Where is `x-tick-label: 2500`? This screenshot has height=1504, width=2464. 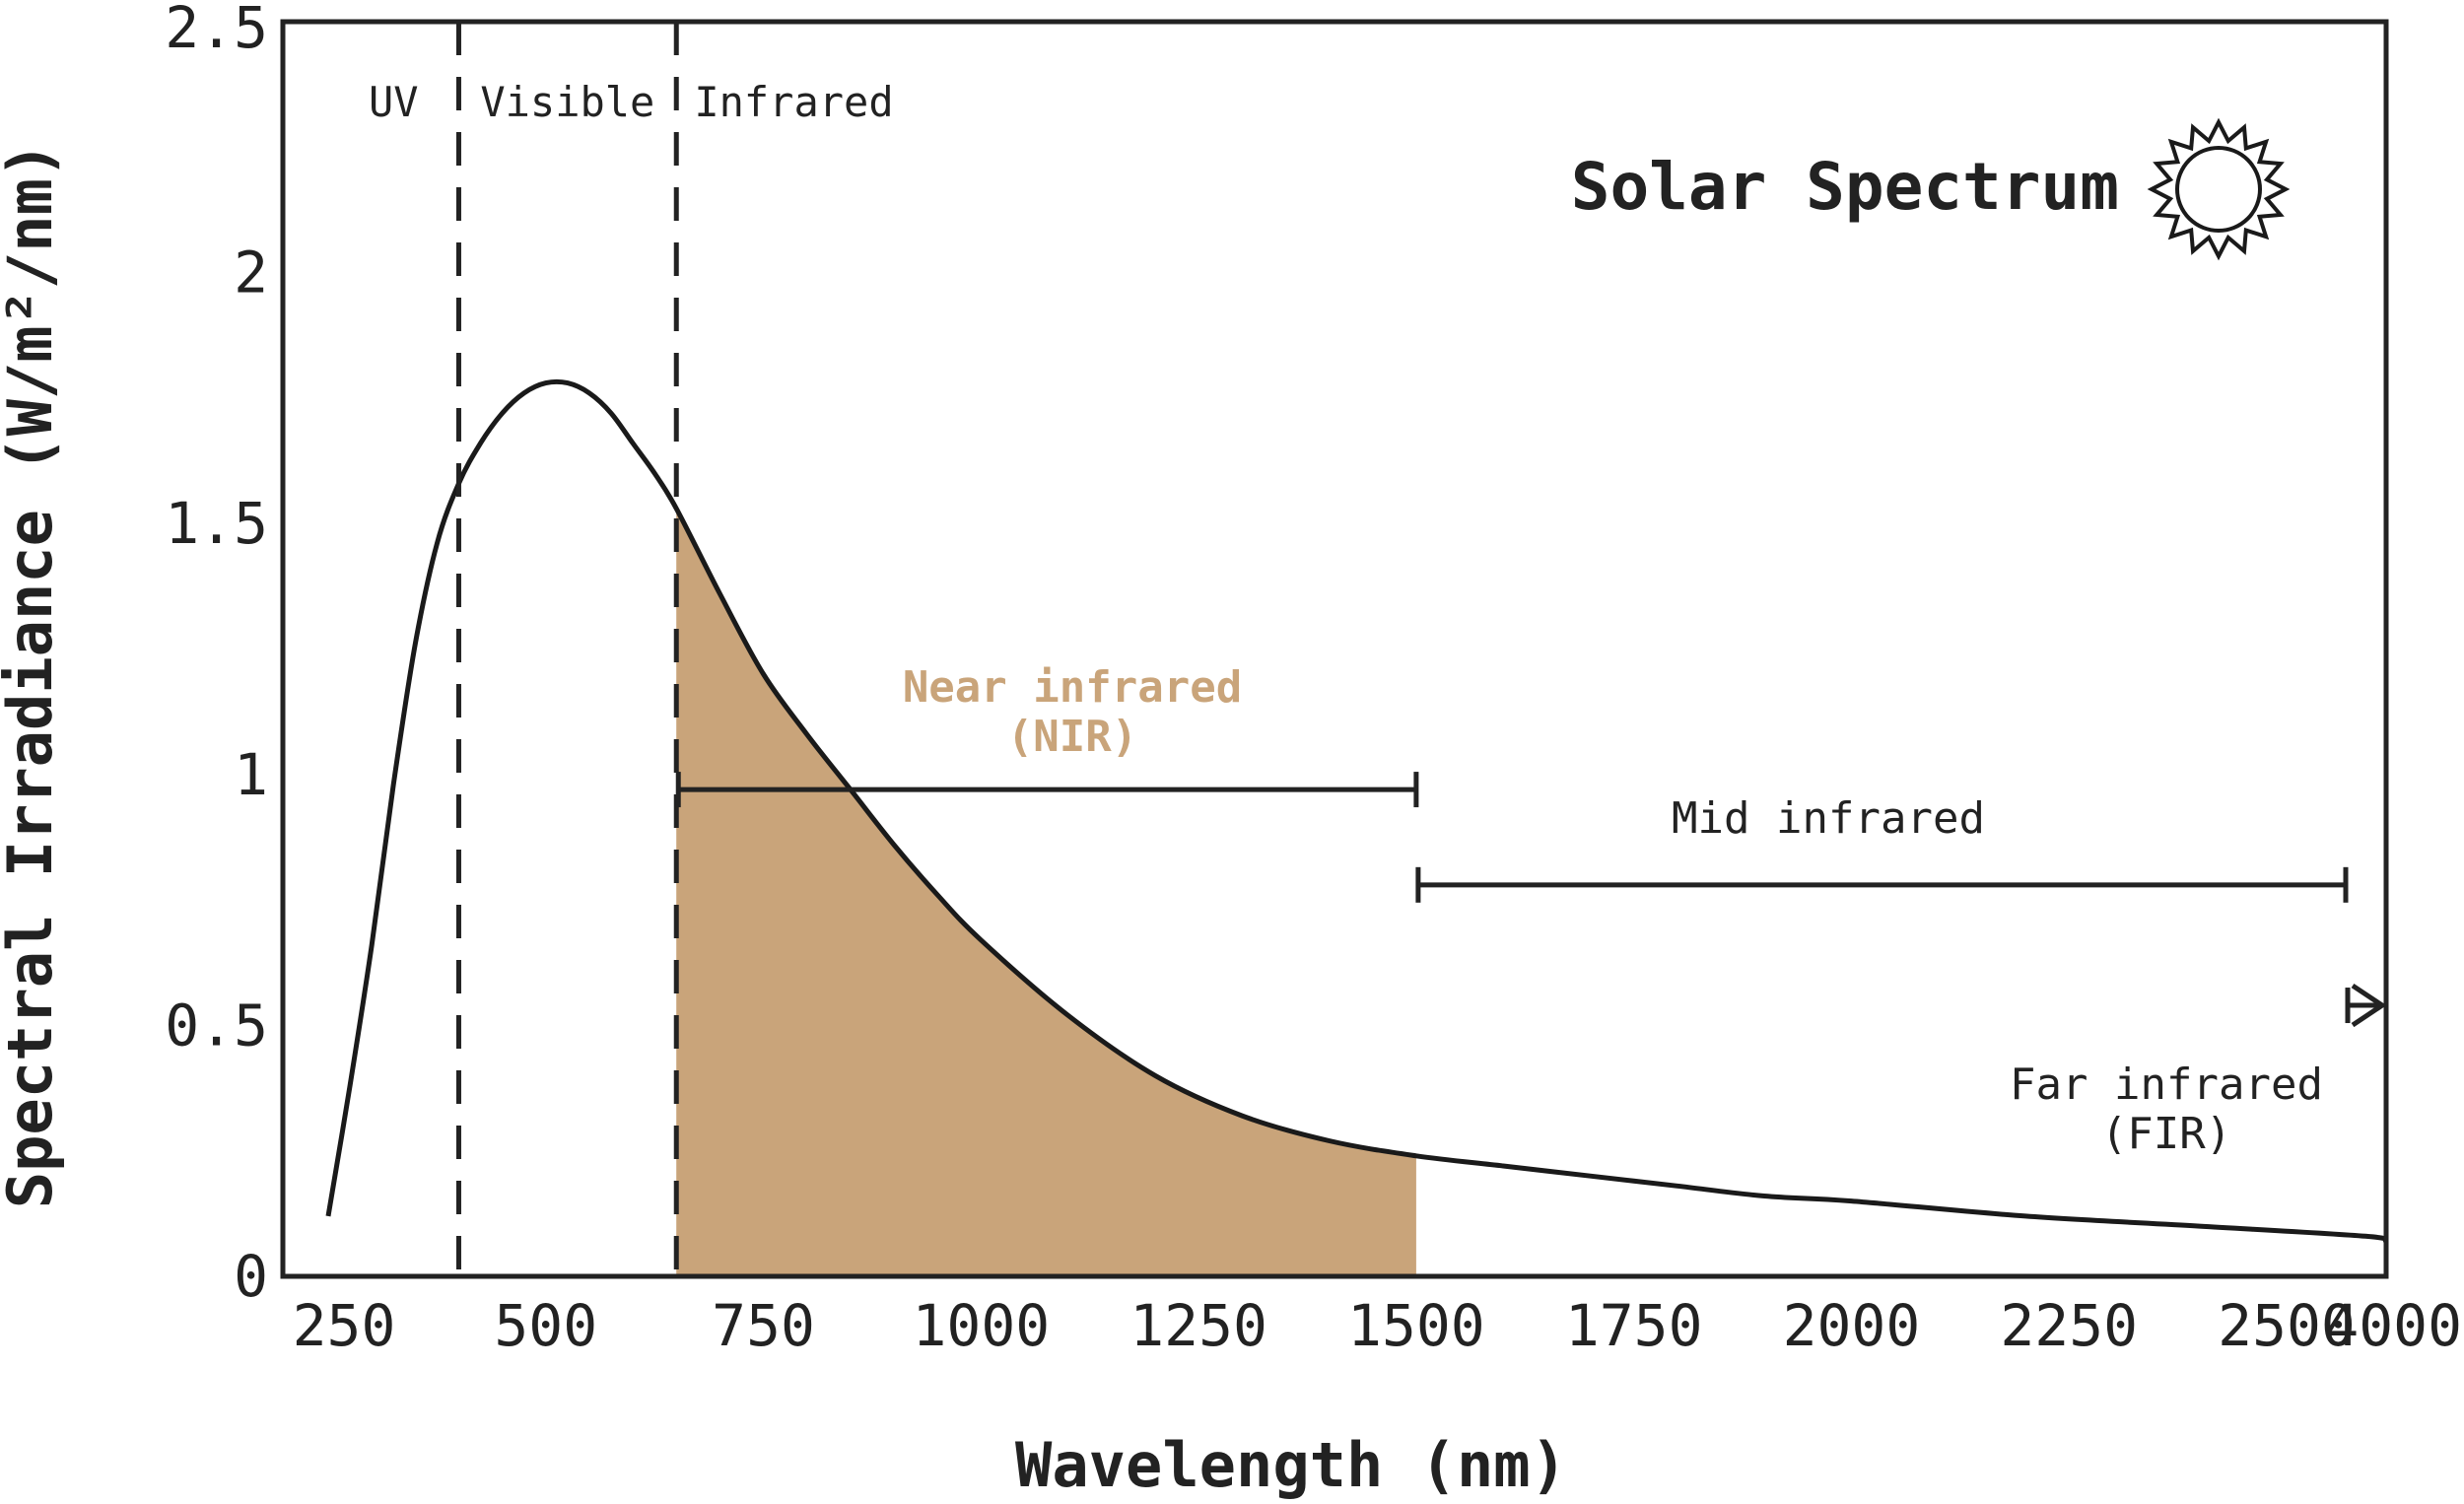 x-tick-label: 2500 is located at coordinates (2287, 1325).